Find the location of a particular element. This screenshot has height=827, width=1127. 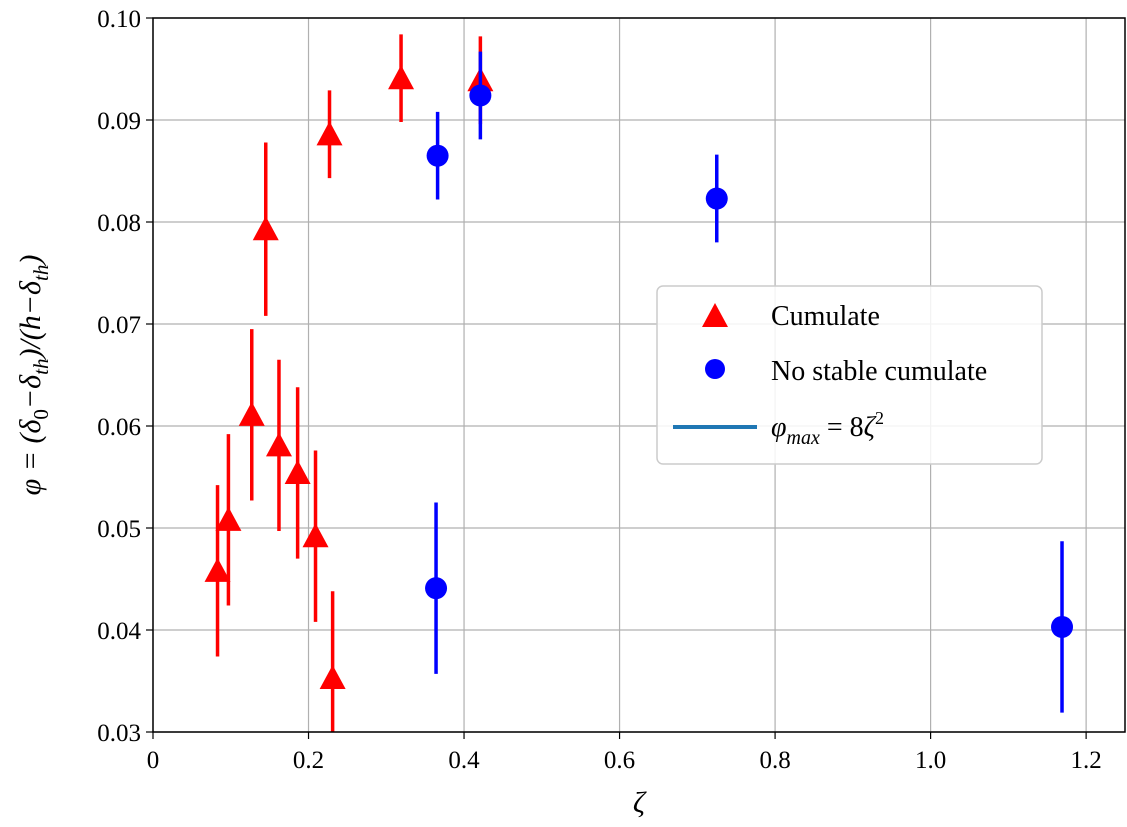

y-tick-label: 0.05 is located at coordinates (119, 529).